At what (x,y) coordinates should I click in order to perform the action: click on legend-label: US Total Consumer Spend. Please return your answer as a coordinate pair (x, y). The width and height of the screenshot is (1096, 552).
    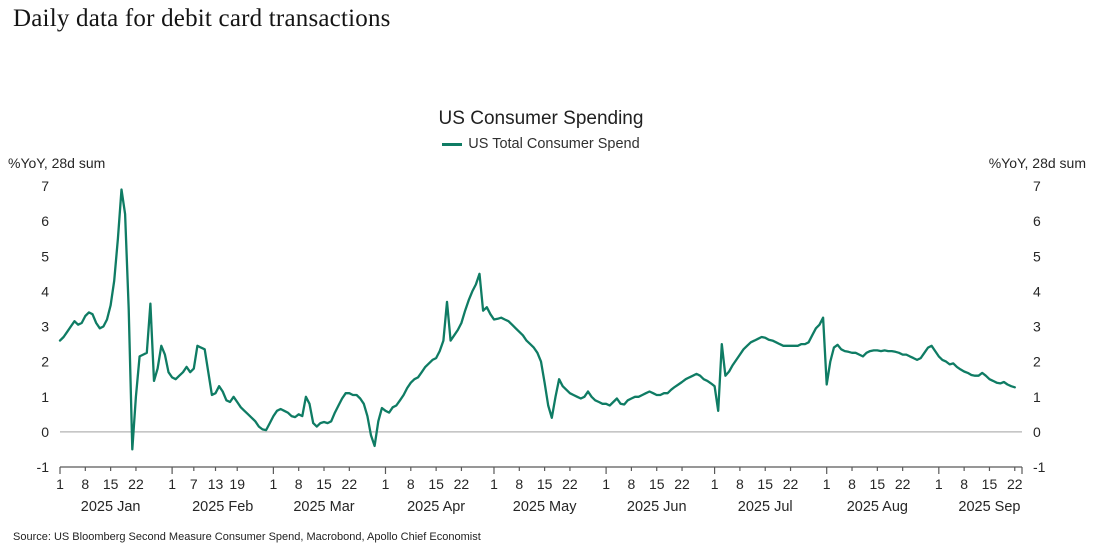
    Looking at the image, I should click on (554, 144).